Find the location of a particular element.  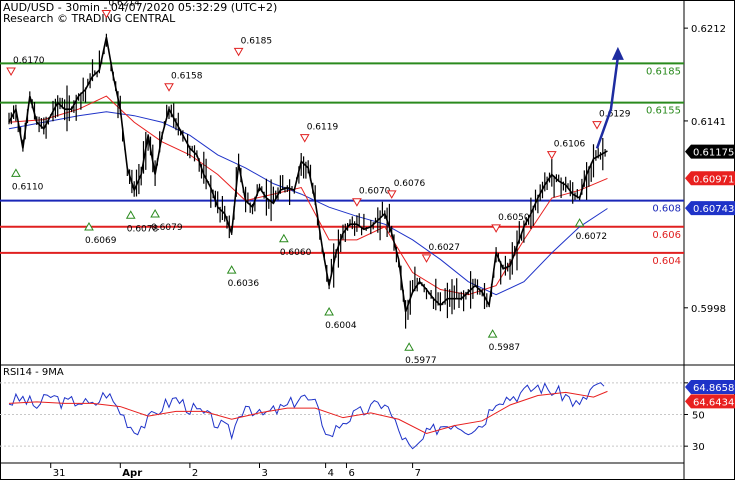

high-label-3: 0.6214 is located at coordinates (124, 4).